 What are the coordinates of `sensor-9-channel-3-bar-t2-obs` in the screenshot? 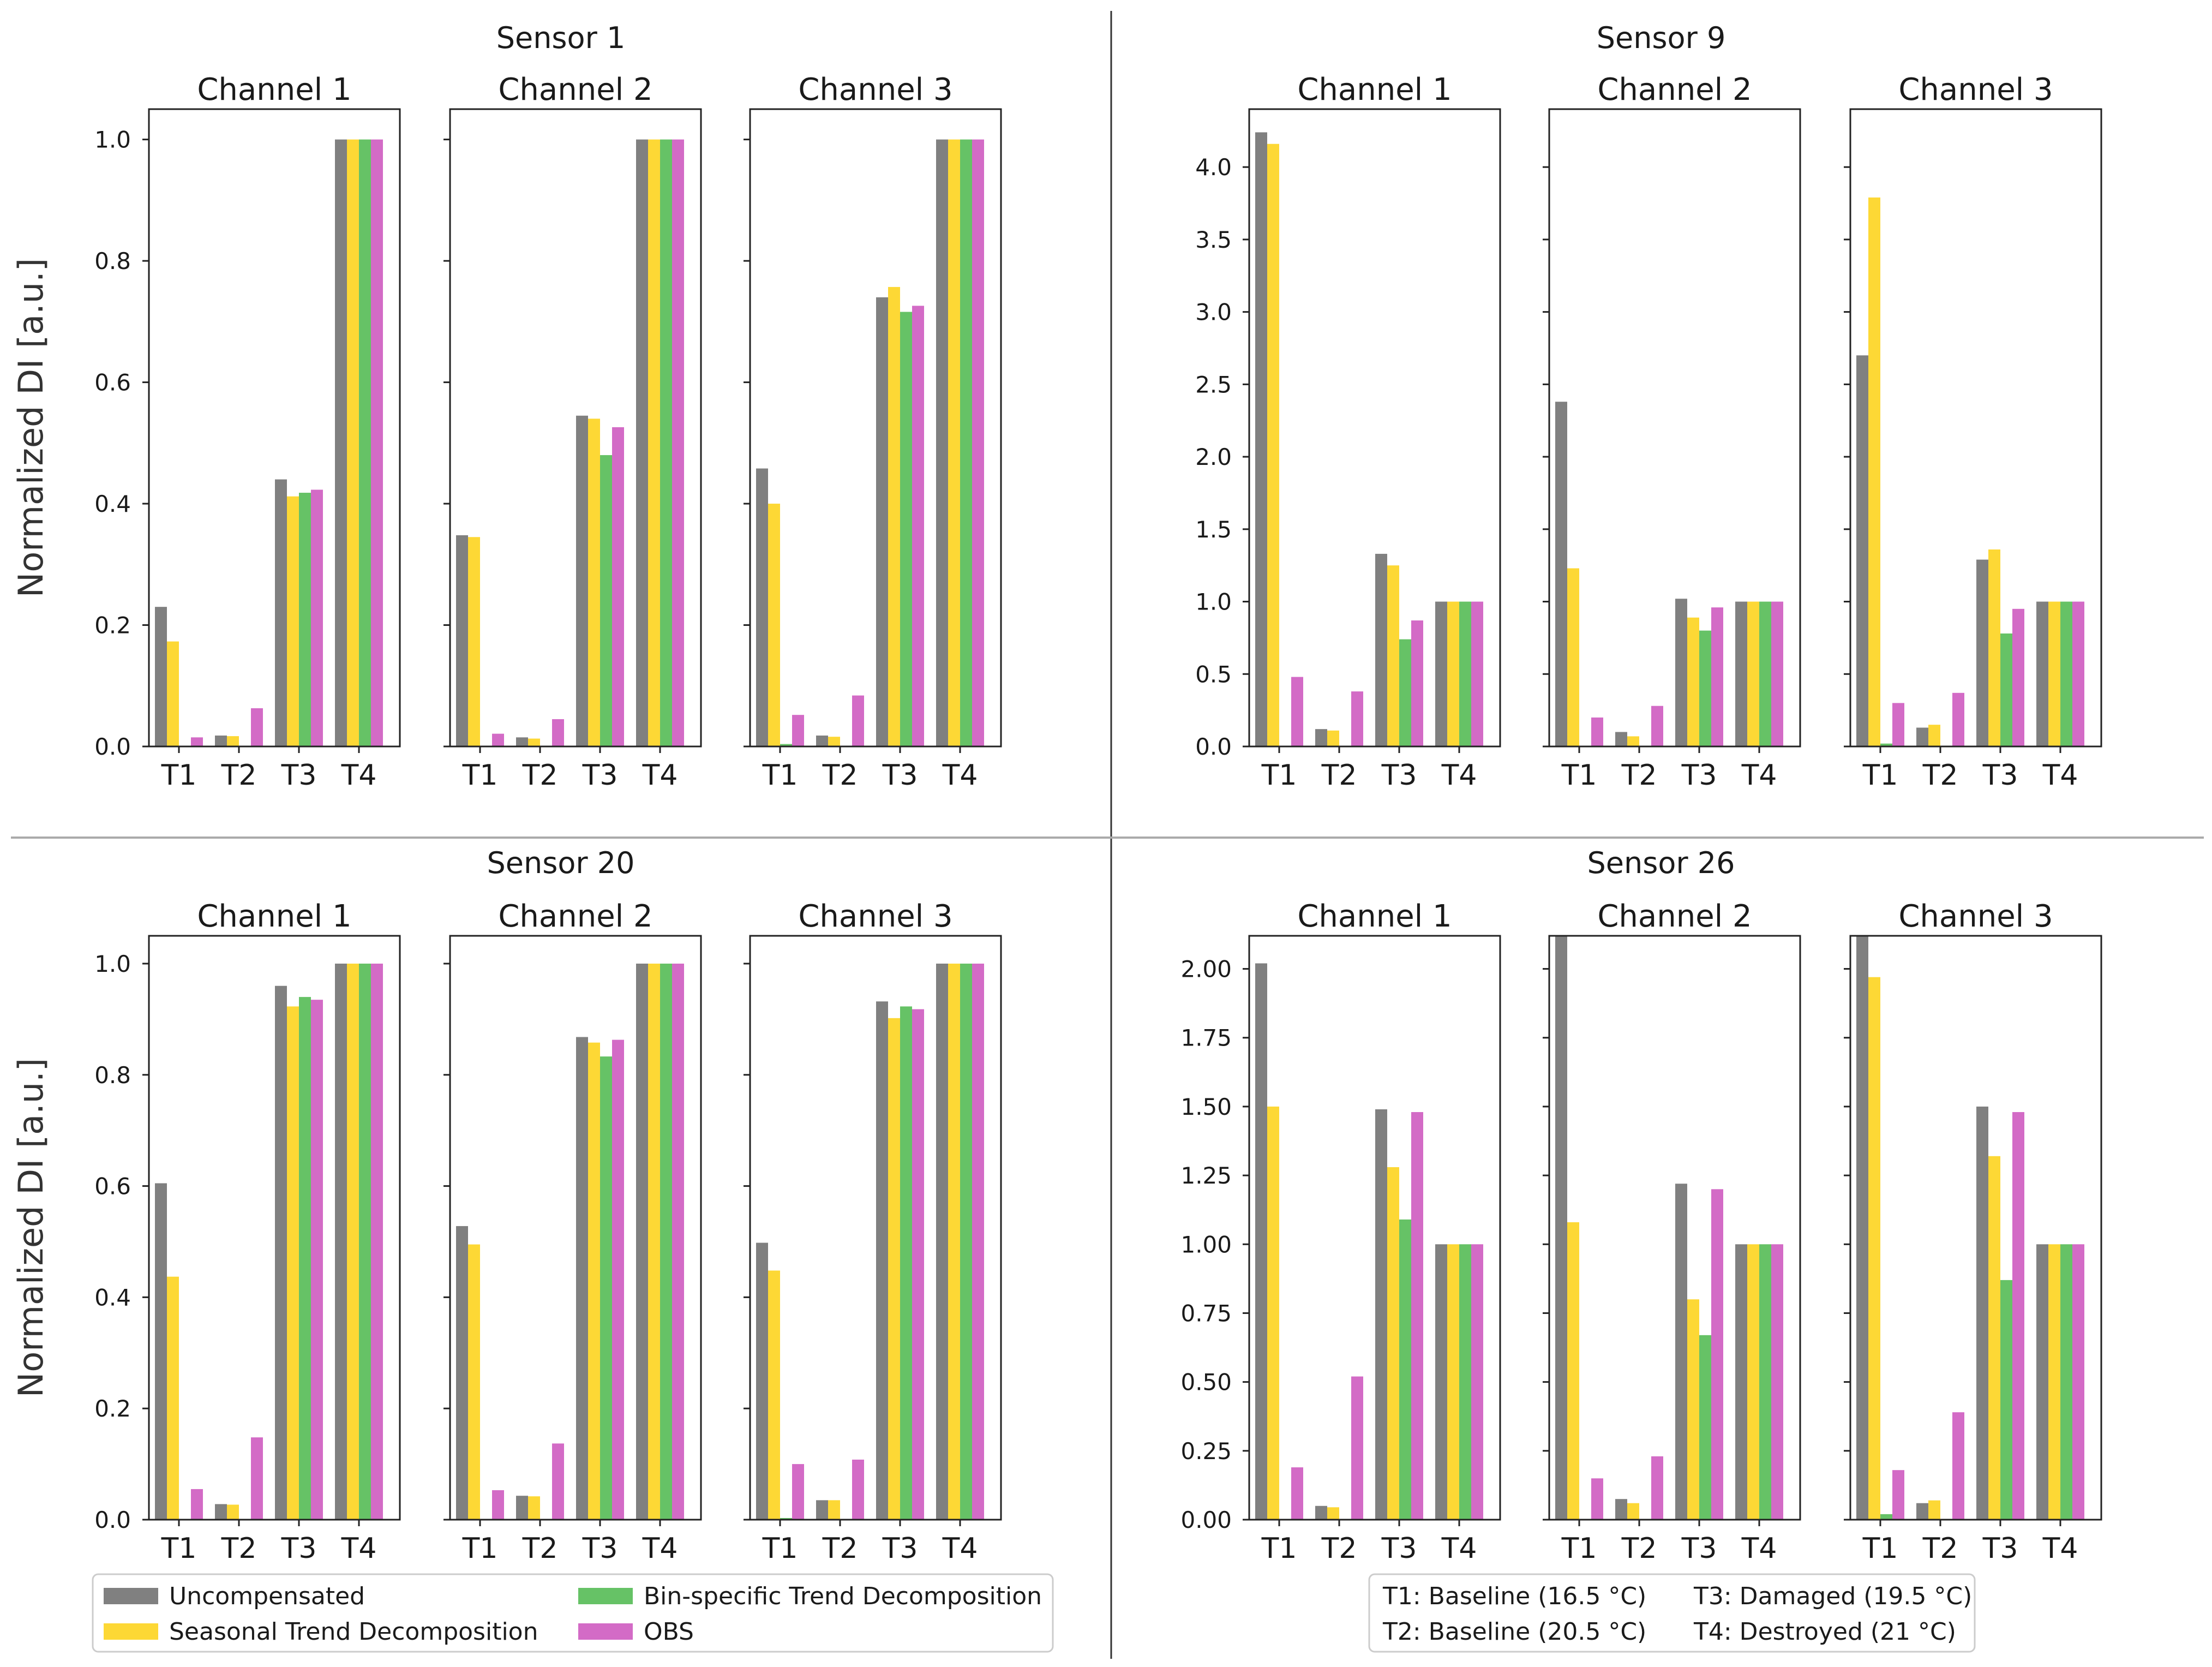 It's located at (1958, 719).